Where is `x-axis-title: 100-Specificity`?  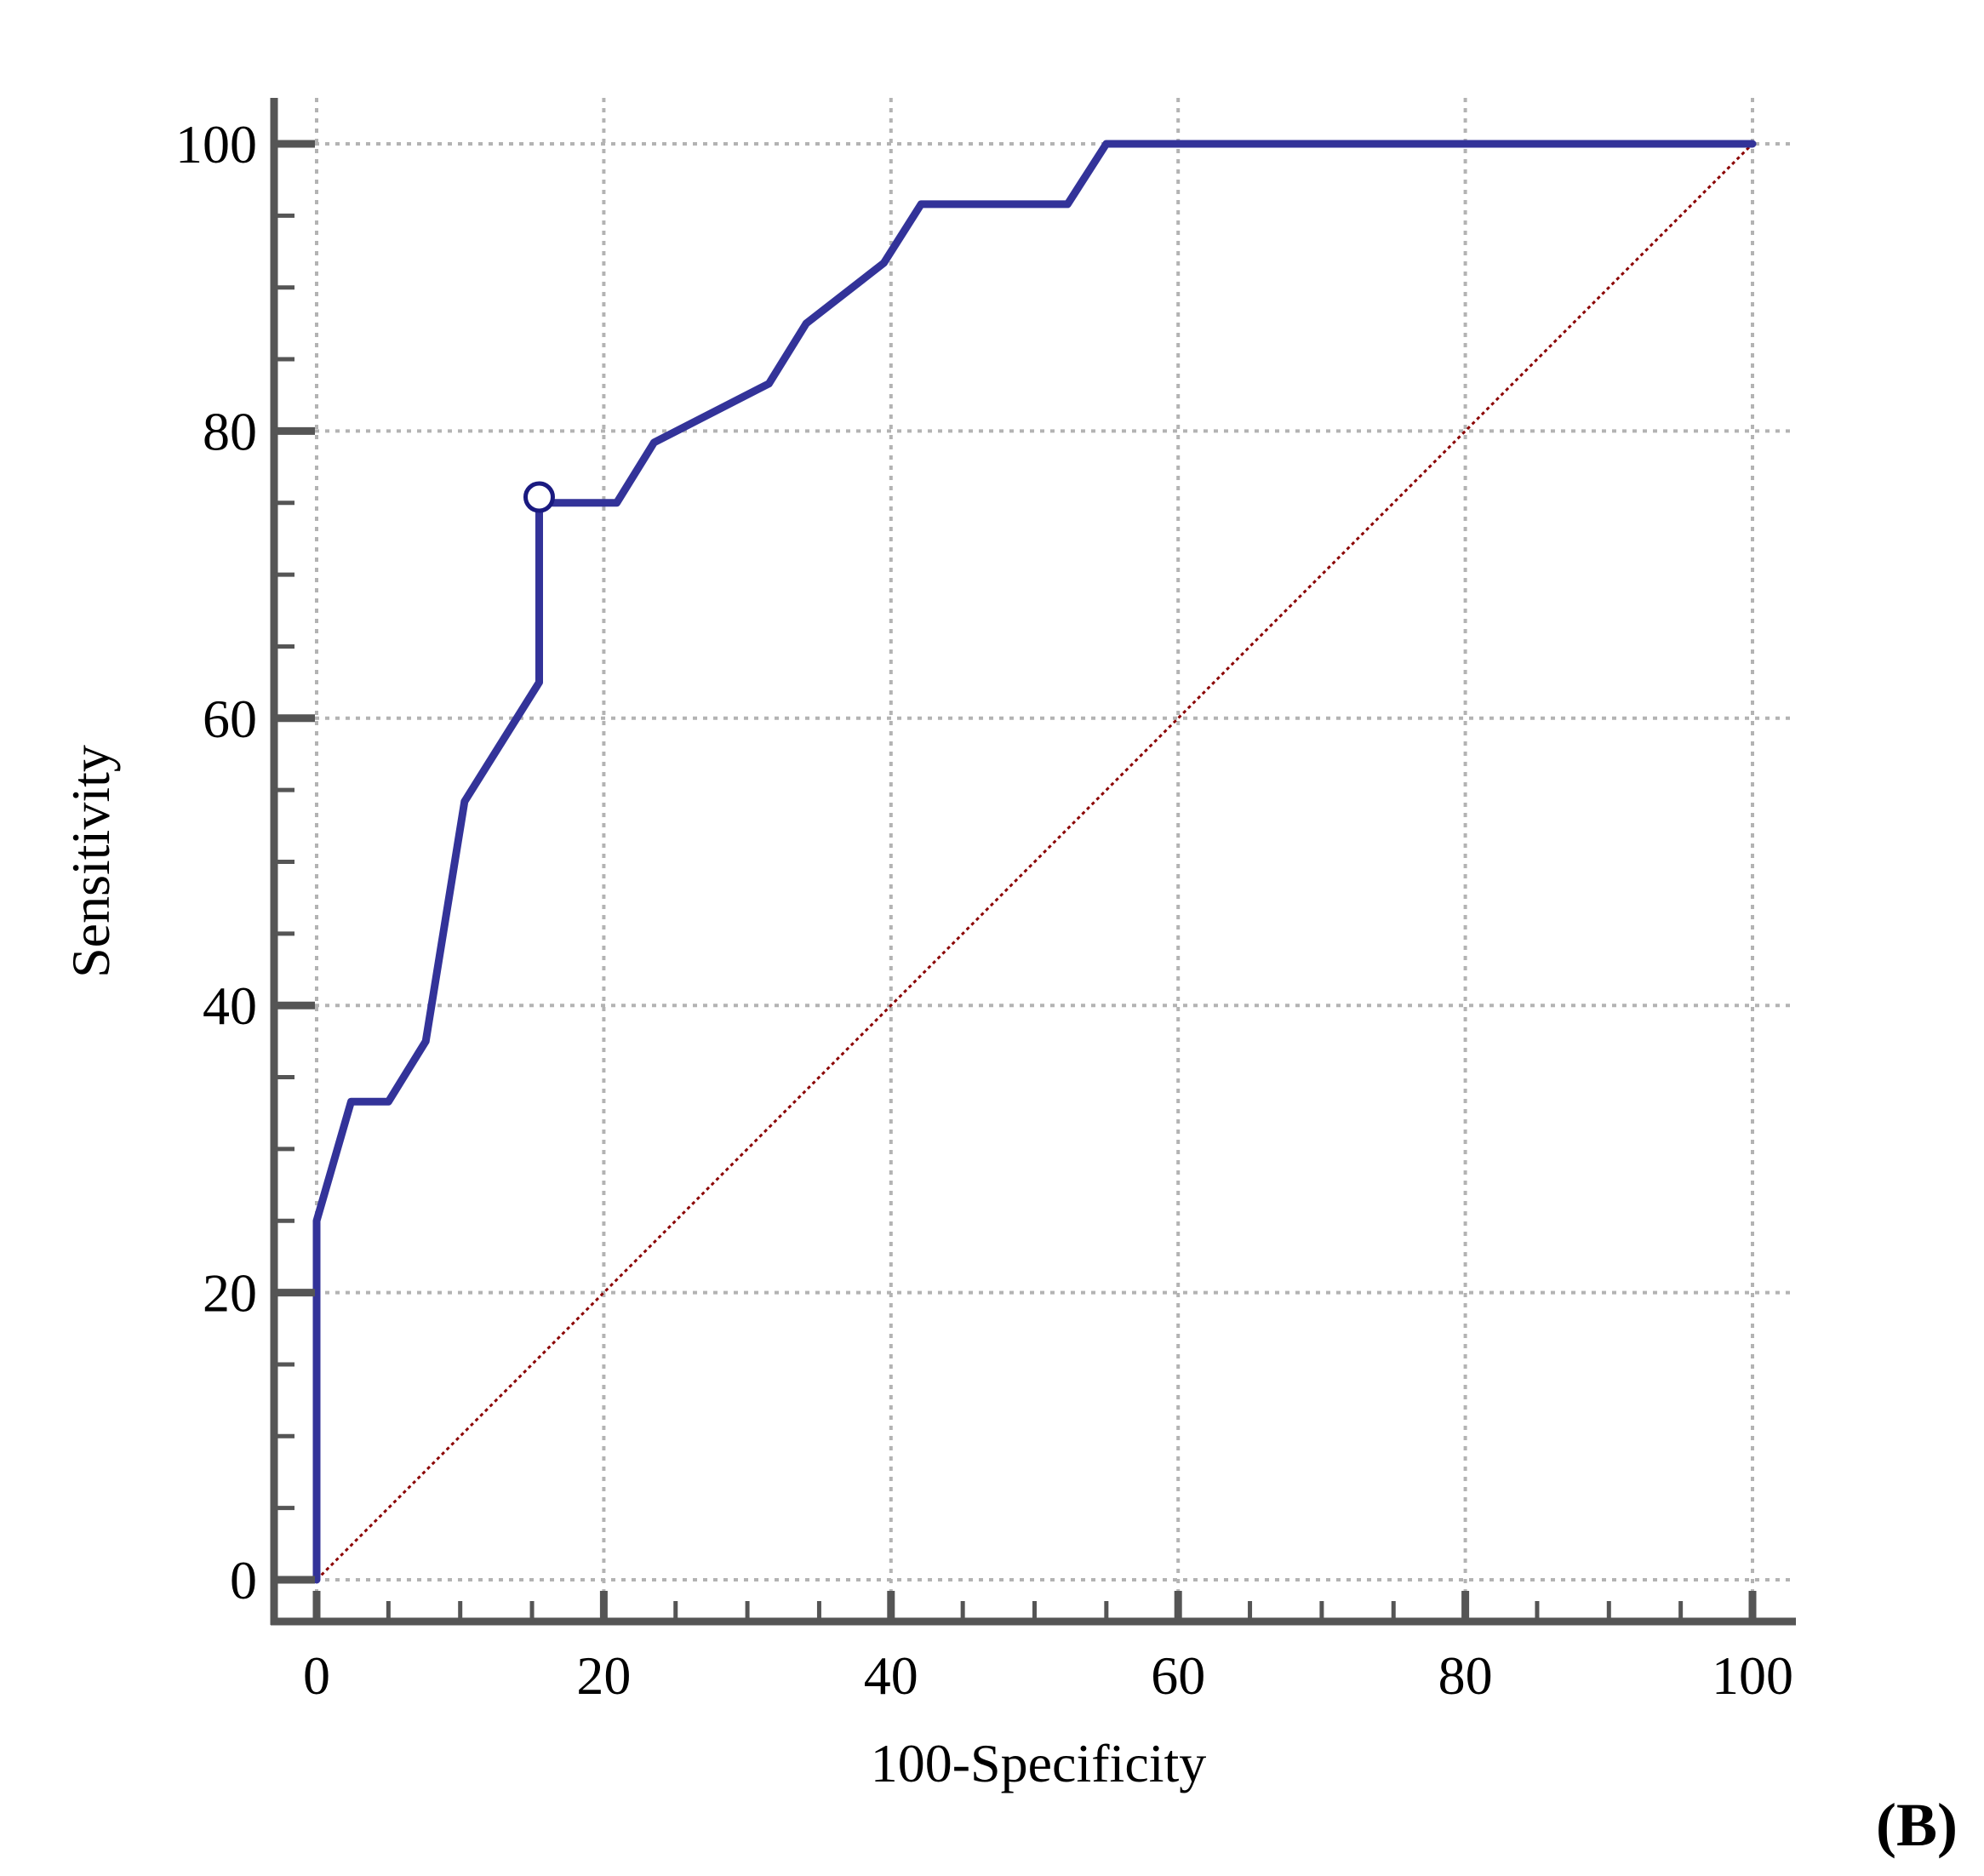 x-axis-title: 100-Specificity is located at coordinates (1039, 1763).